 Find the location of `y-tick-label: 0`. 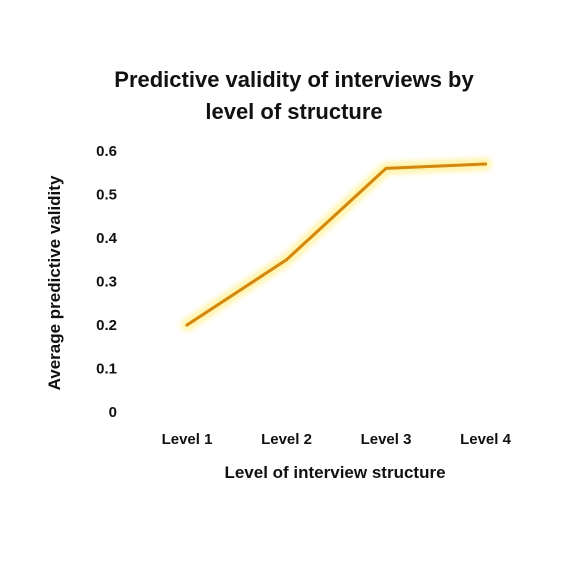

y-tick-label: 0 is located at coordinates (113, 412).